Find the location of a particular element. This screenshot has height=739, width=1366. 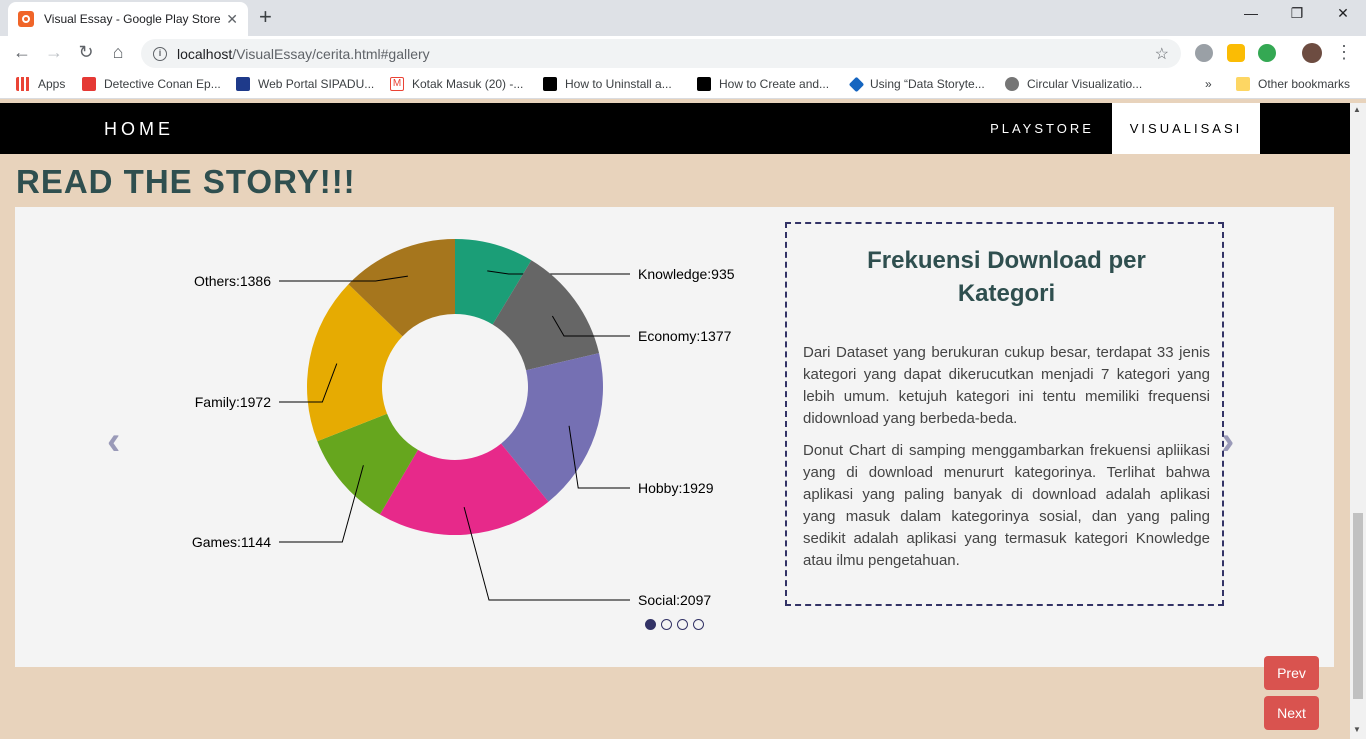

slice-label-others: Others:1386 is located at coordinates (232, 281).